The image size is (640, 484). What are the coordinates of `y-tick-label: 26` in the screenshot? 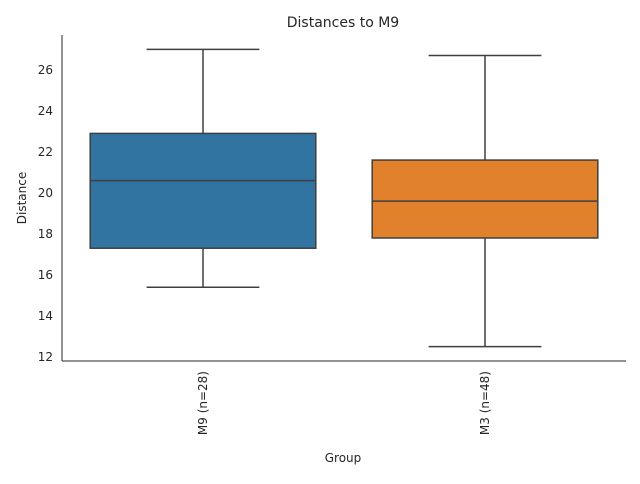 It's located at (45, 70).